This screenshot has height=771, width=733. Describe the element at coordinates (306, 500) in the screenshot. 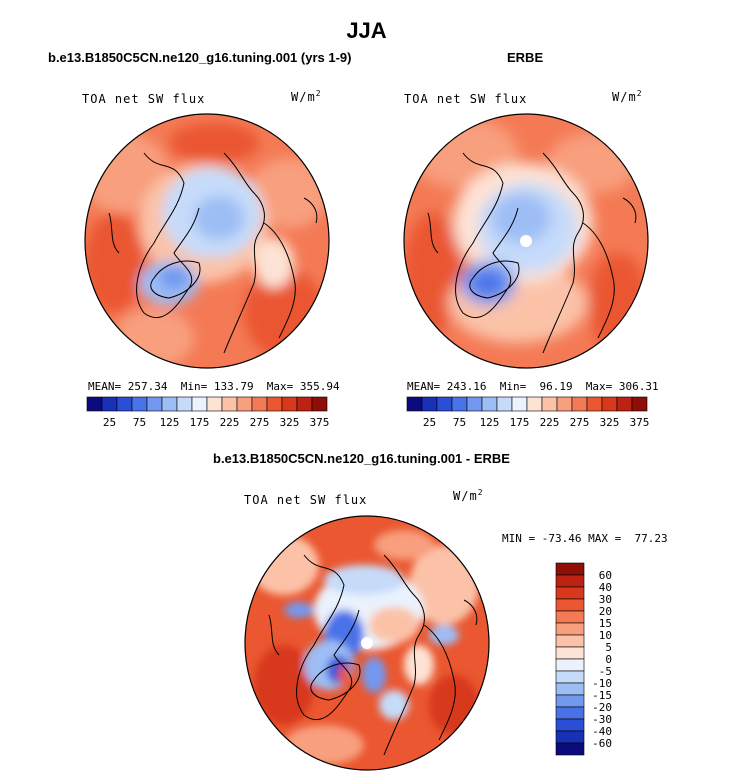

I see `panel3-variable-label: TOA net SW flux` at that location.